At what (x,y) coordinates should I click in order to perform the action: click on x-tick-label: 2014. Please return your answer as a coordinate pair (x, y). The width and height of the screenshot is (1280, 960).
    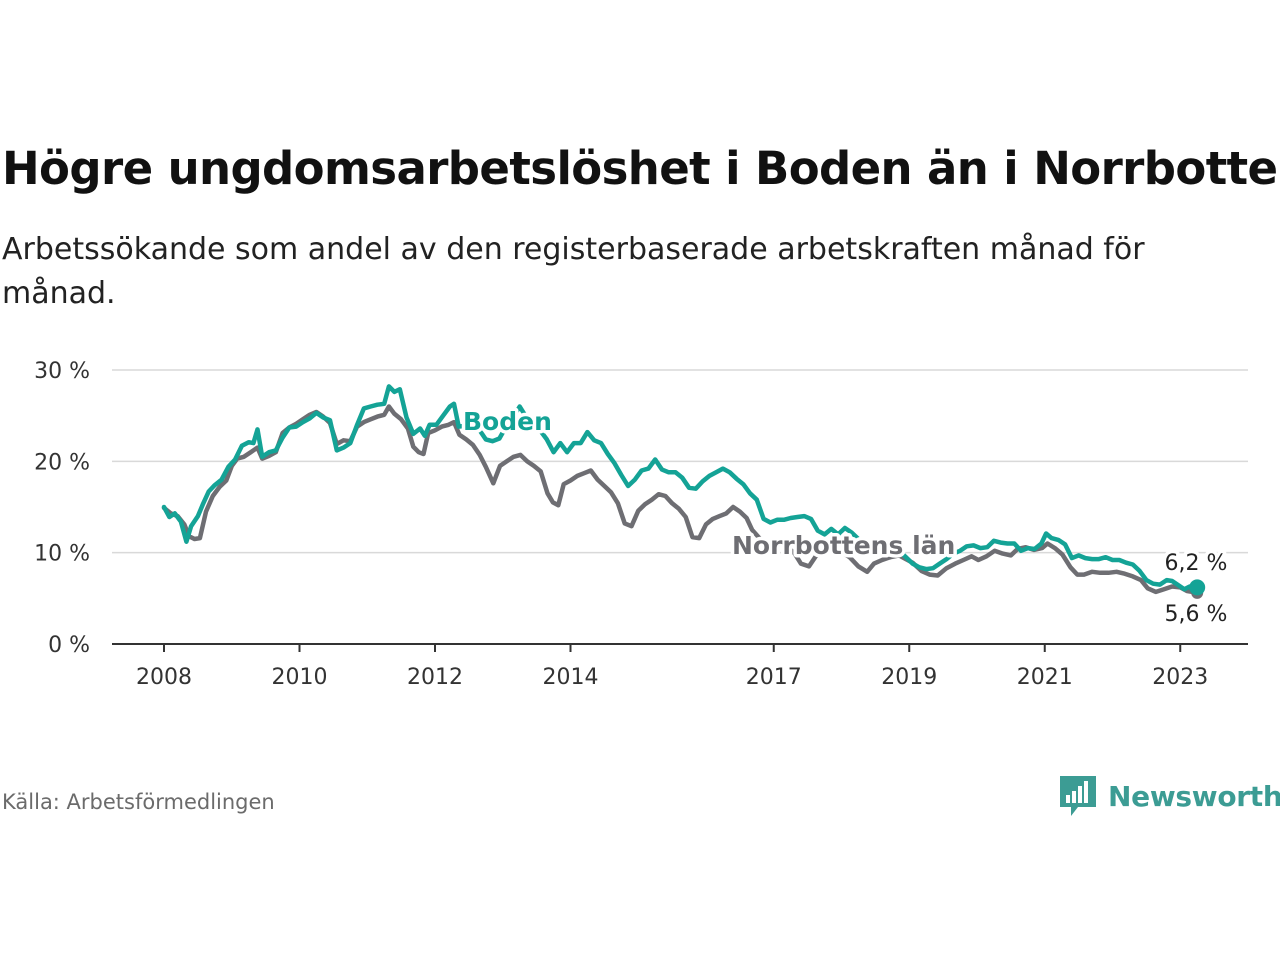
    Looking at the image, I should click on (571, 677).